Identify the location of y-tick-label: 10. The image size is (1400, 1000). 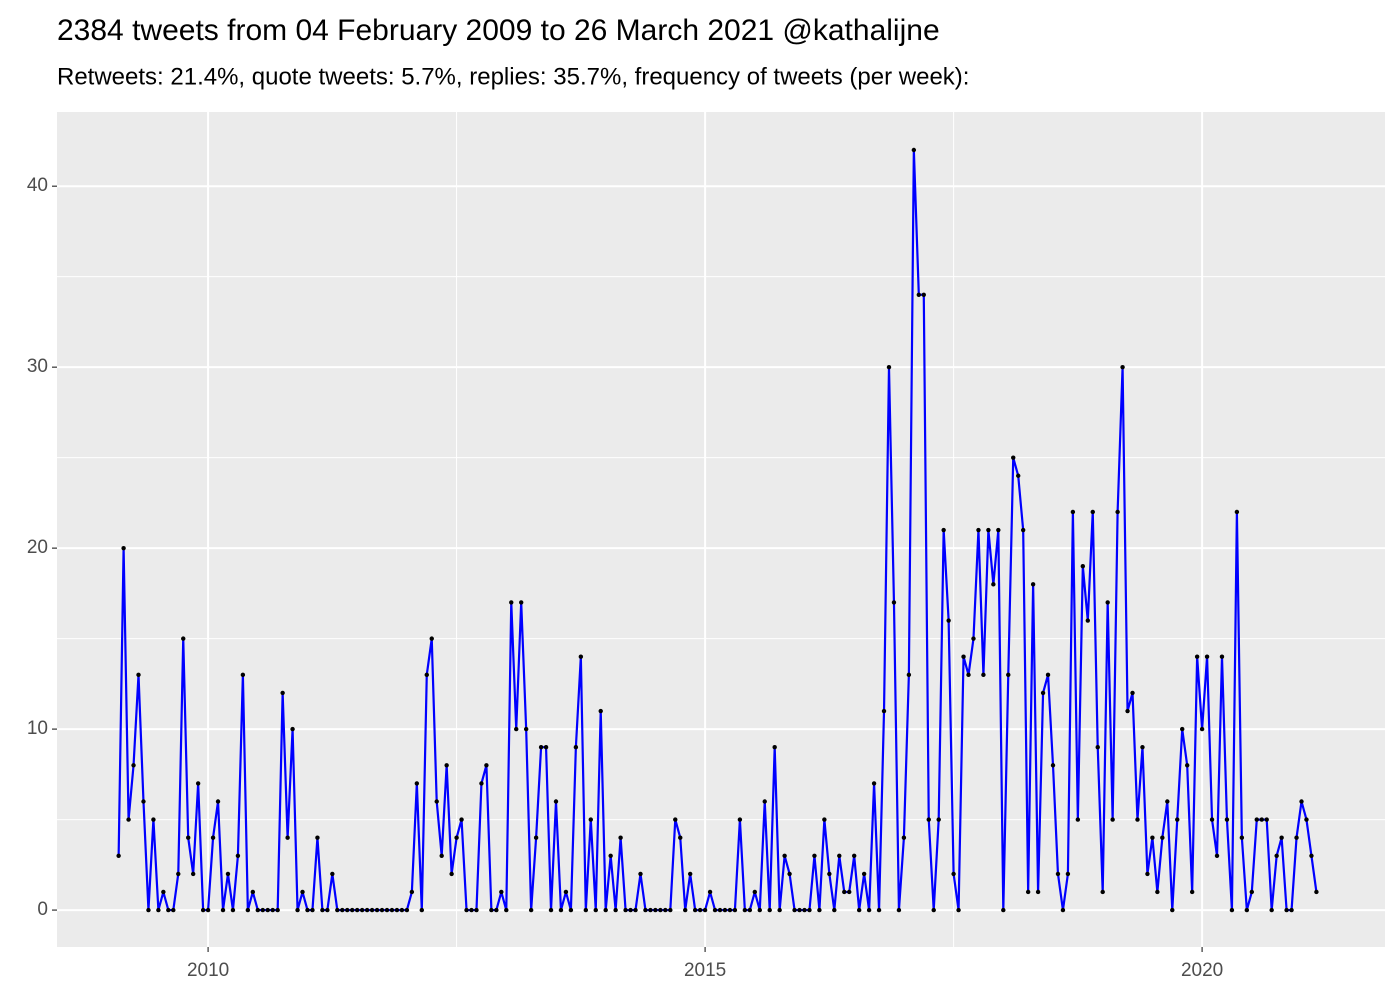
(37, 728).